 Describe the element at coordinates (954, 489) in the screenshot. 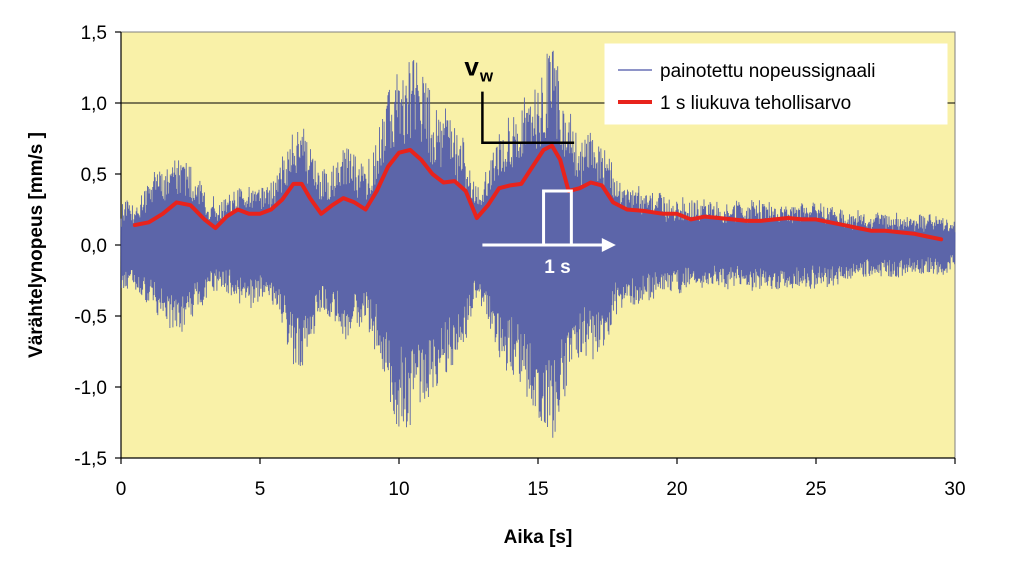

I see `x-tick-label: 30` at that location.